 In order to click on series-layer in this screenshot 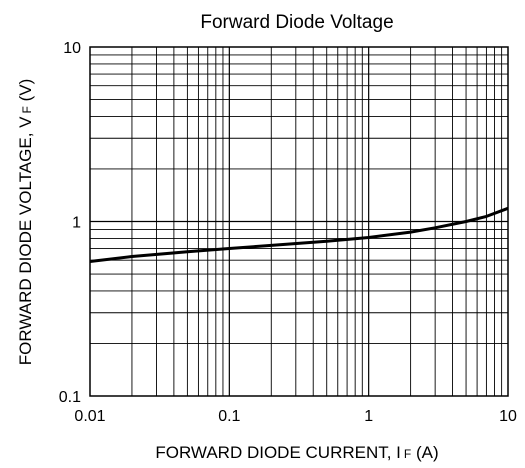, I will do `click(299, 234)`.